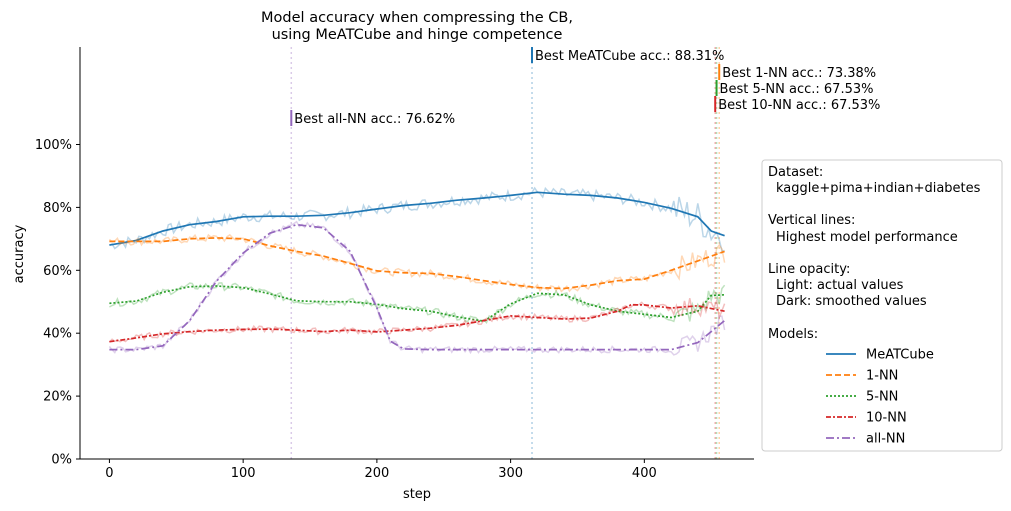 Image resolution: width=1011 pixels, height=511 pixels. Describe the element at coordinates (510, 473) in the screenshot. I see `x-tick-label-300: 300` at that location.